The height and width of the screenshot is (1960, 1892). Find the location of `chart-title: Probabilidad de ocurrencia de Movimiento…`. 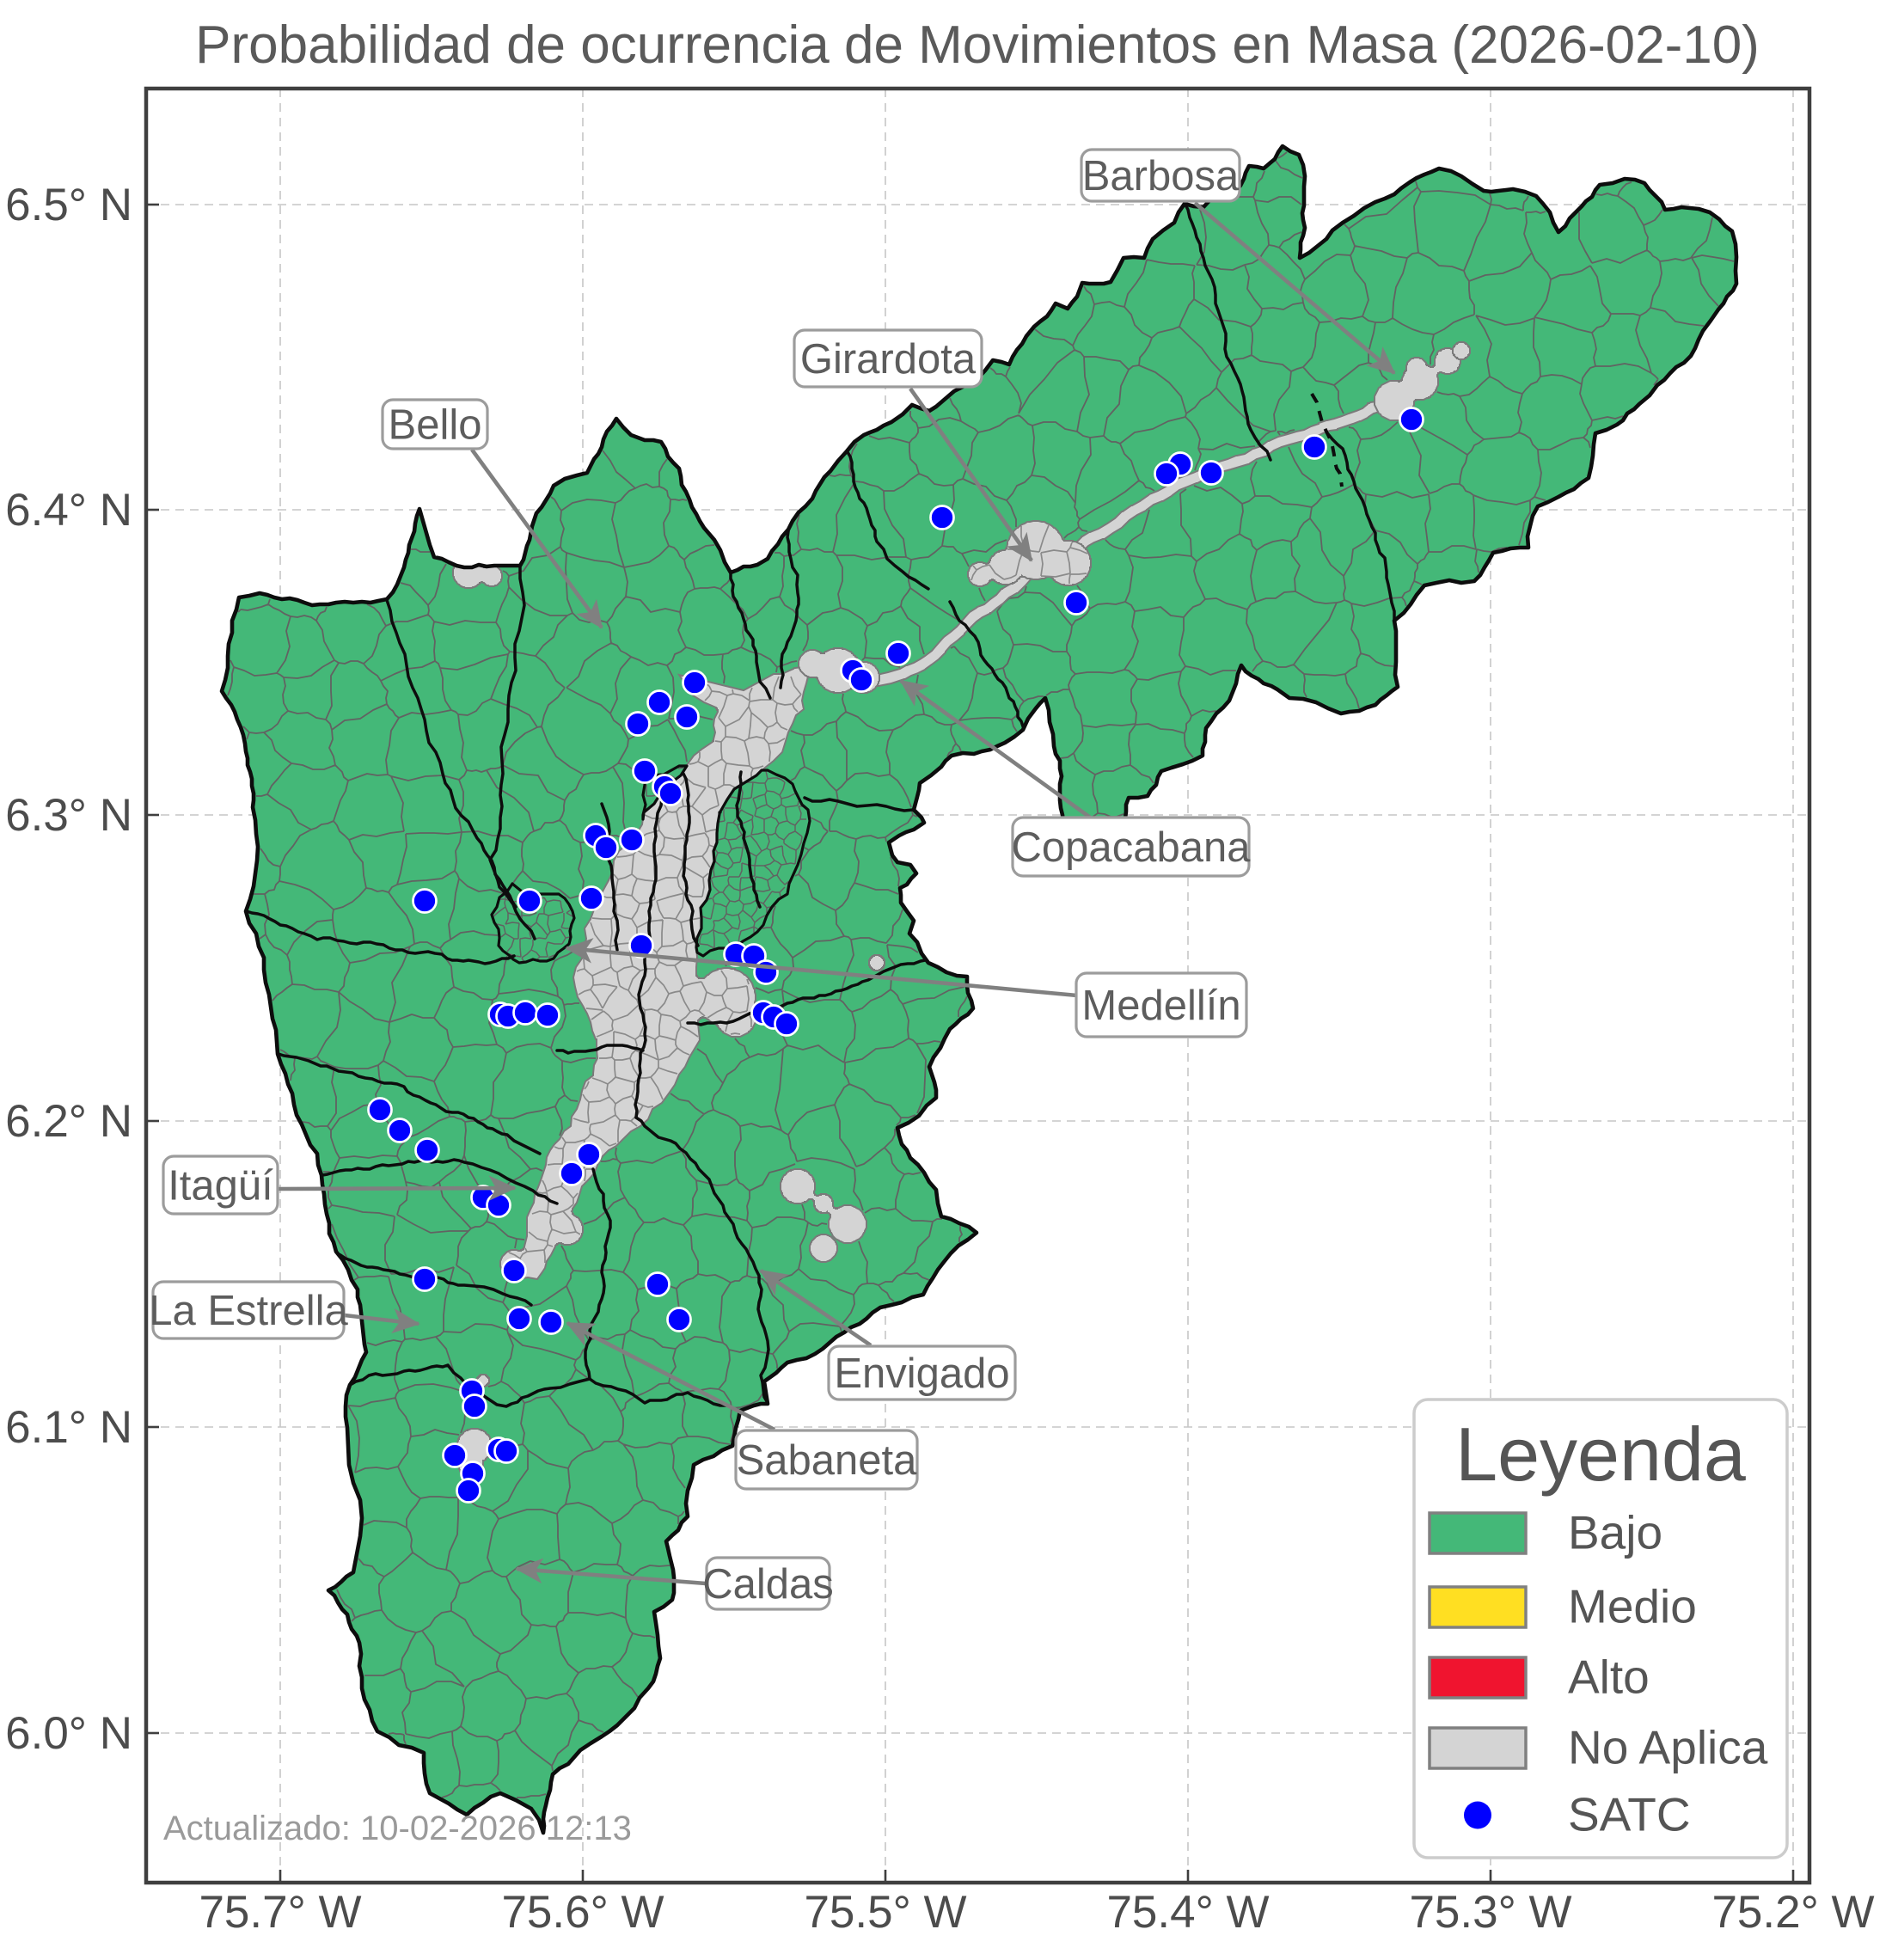

chart-title: Probabilidad de ocurrencia de Movimiento… is located at coordinates (977, 45).